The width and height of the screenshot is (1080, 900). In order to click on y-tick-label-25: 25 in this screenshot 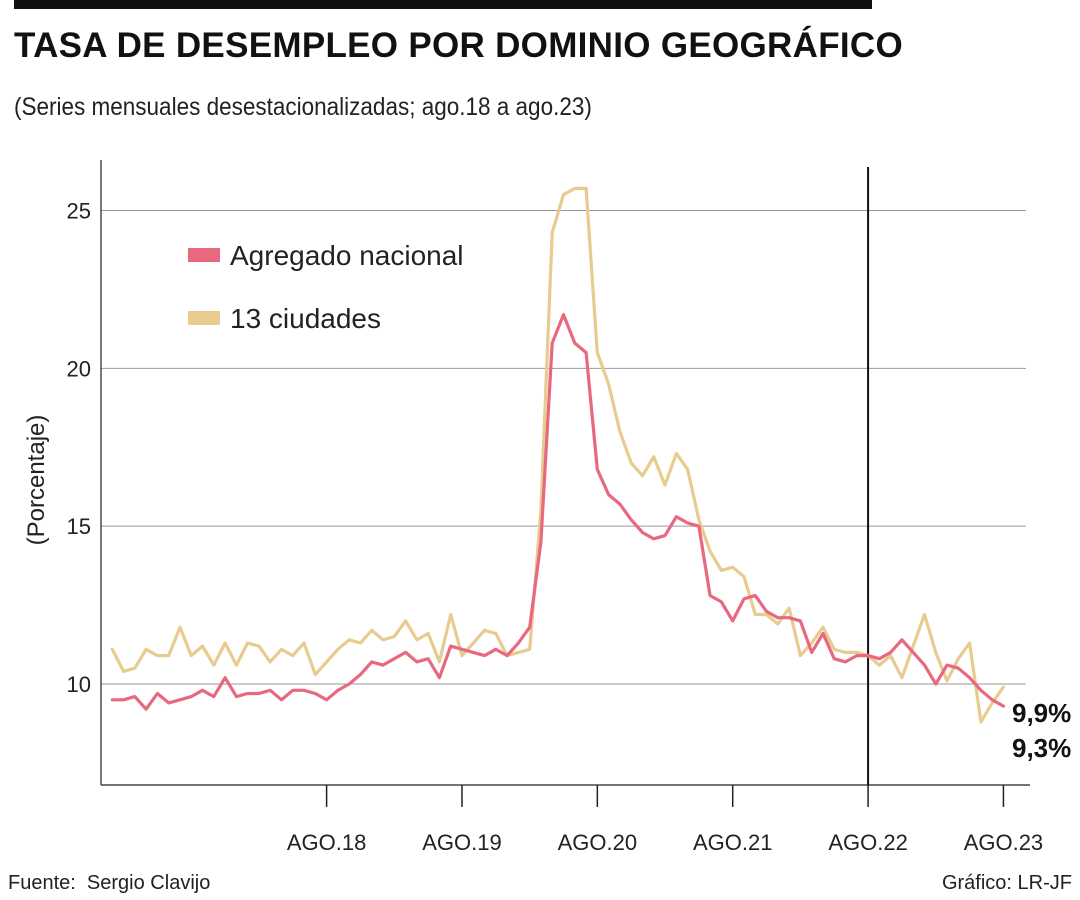, I will do `click(79, 211)`.